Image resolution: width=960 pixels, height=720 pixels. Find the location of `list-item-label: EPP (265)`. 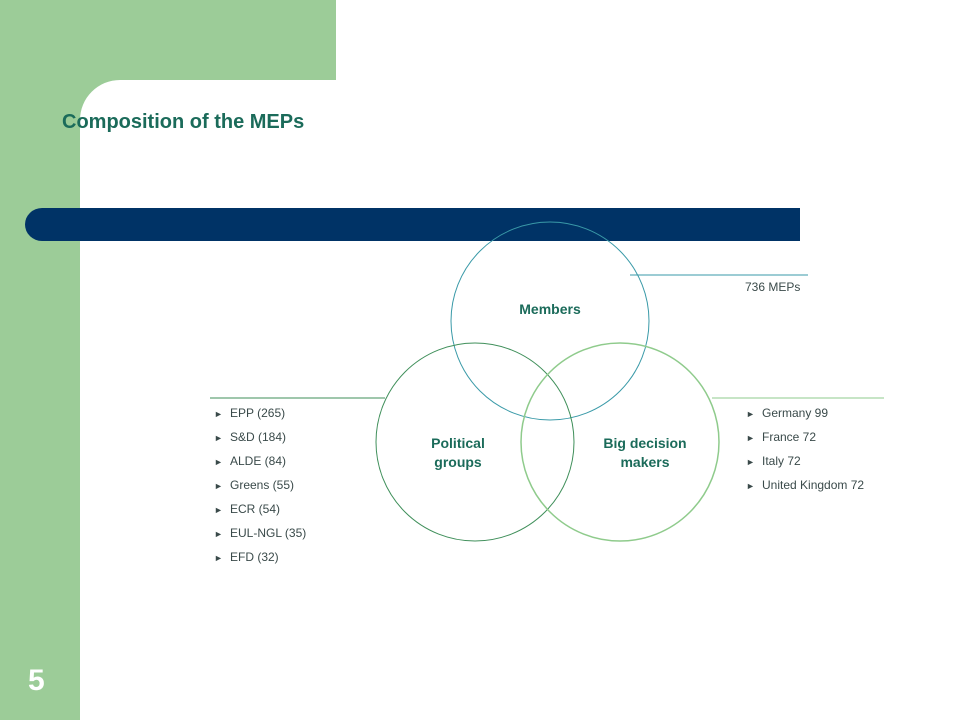

list-item-label: EPP (265) is located at coordinates (258, 413).